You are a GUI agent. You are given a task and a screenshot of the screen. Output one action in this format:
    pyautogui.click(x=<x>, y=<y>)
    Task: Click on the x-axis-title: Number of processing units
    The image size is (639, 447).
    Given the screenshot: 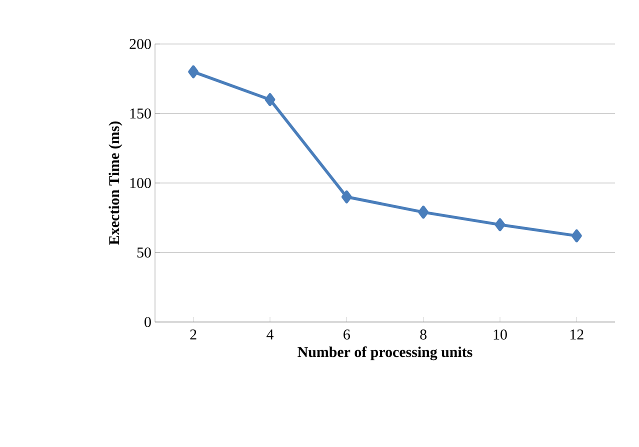 What is the action you would take?
    pyautogui.click(x=385, y=353)
    